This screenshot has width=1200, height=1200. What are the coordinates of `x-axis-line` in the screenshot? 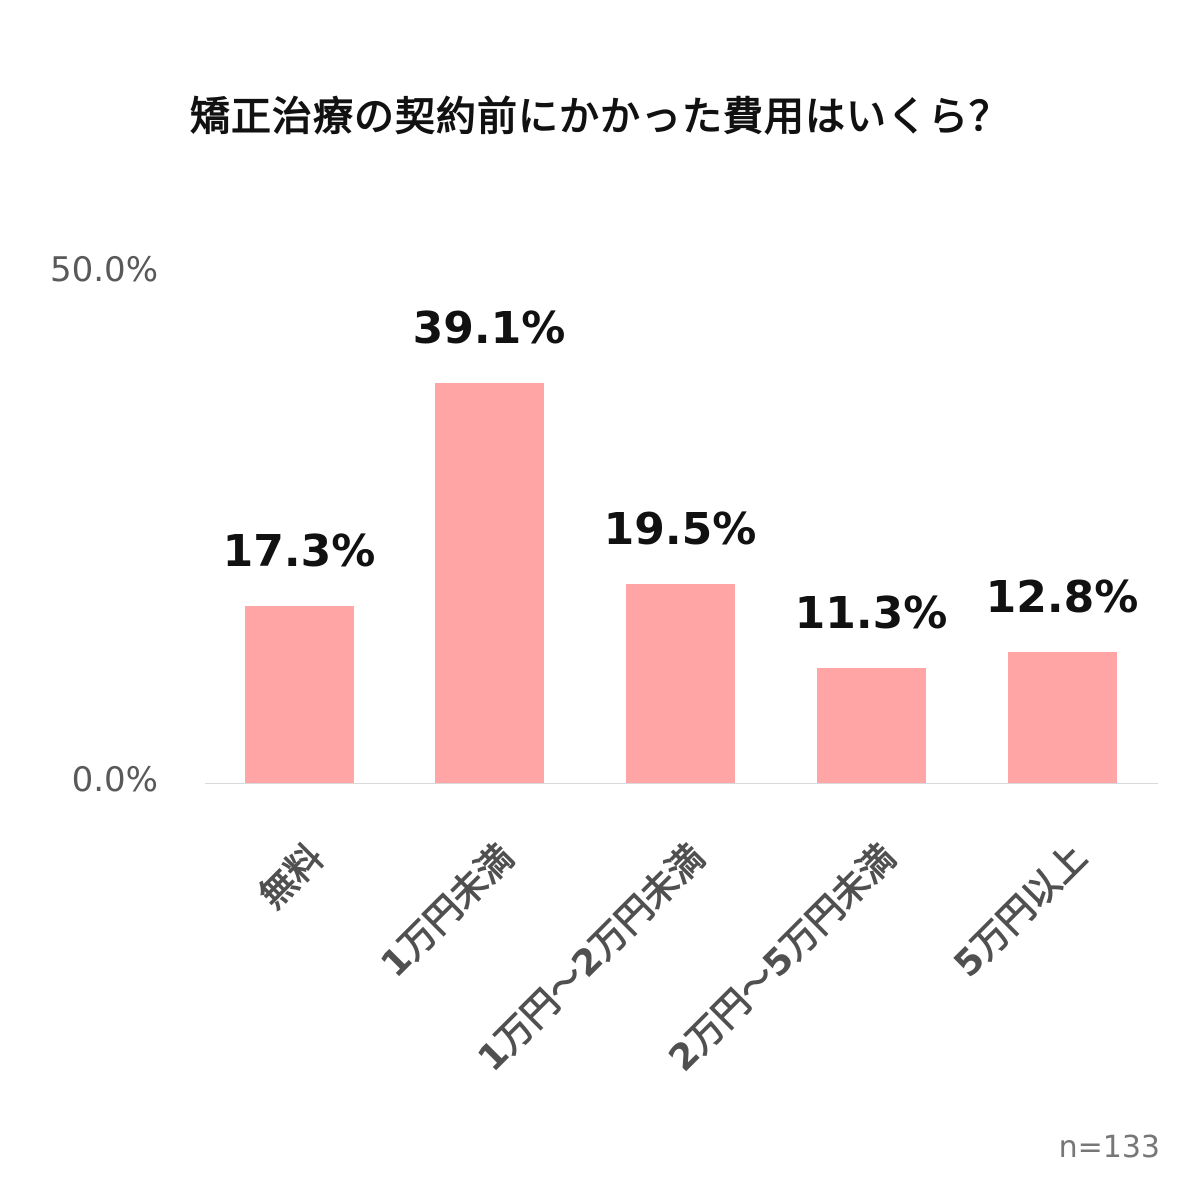 It's located at (681, 783).